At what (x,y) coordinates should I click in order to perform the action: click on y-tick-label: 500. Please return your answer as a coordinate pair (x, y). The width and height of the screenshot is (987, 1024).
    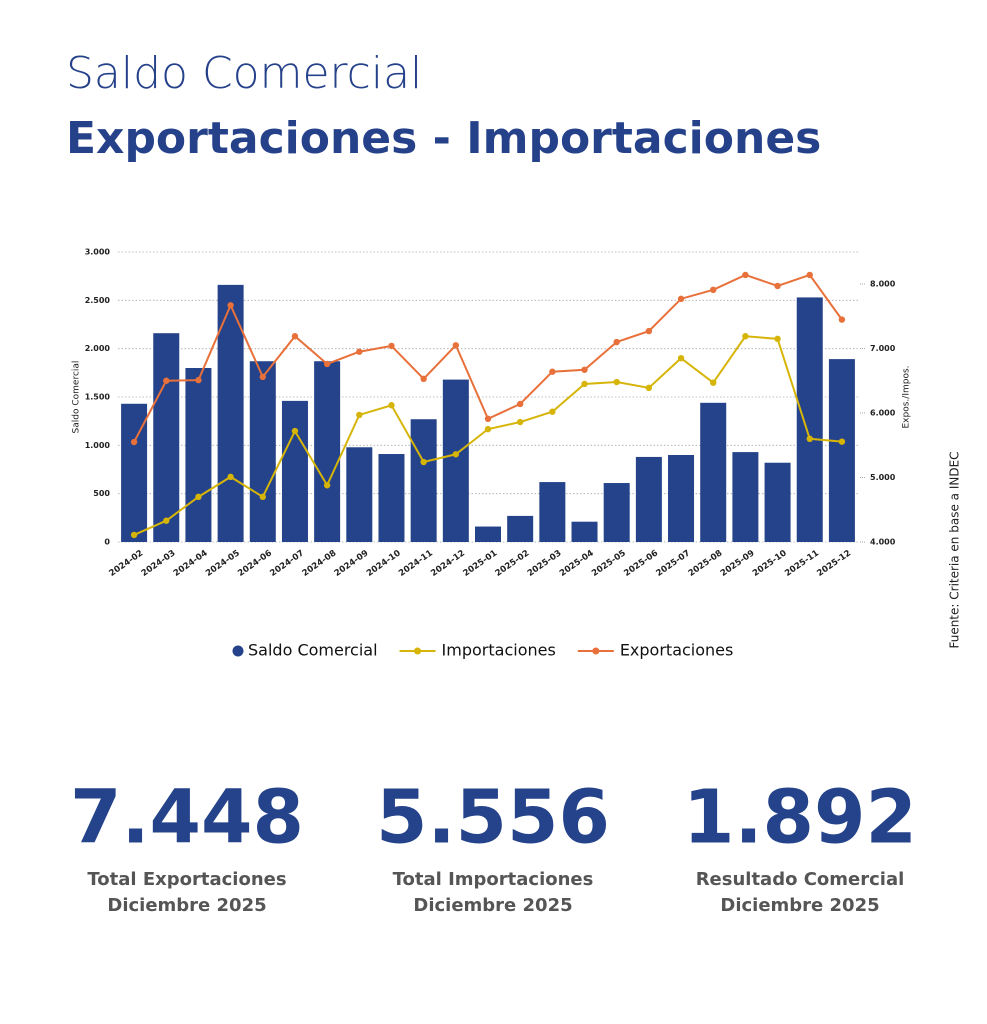
    Looking at the image, I should click on (101, 493).